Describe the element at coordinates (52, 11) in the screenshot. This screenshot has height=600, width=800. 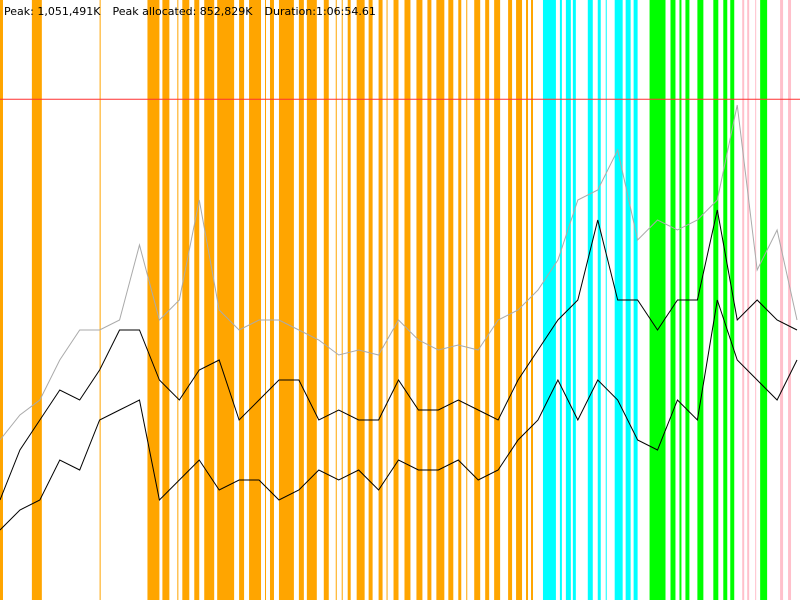
I see `status-text: Peak: 1,051,491K` at that location.